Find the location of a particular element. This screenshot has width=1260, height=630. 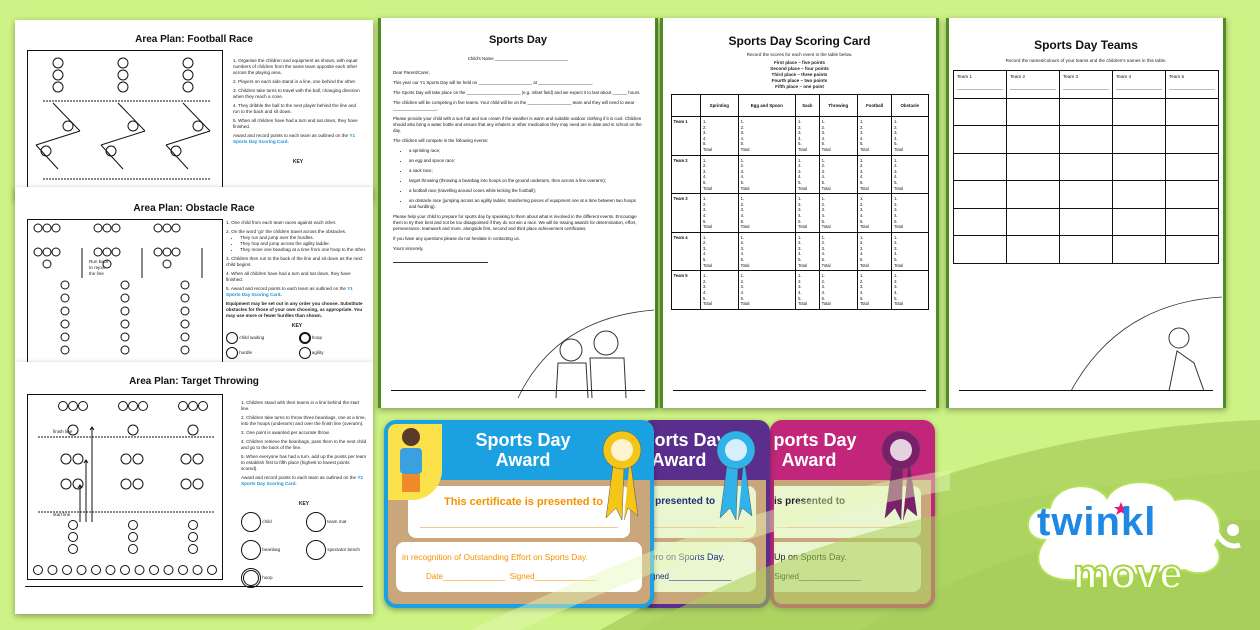

team-header-cell: Team 5 is located at coordinates (1192, 84).